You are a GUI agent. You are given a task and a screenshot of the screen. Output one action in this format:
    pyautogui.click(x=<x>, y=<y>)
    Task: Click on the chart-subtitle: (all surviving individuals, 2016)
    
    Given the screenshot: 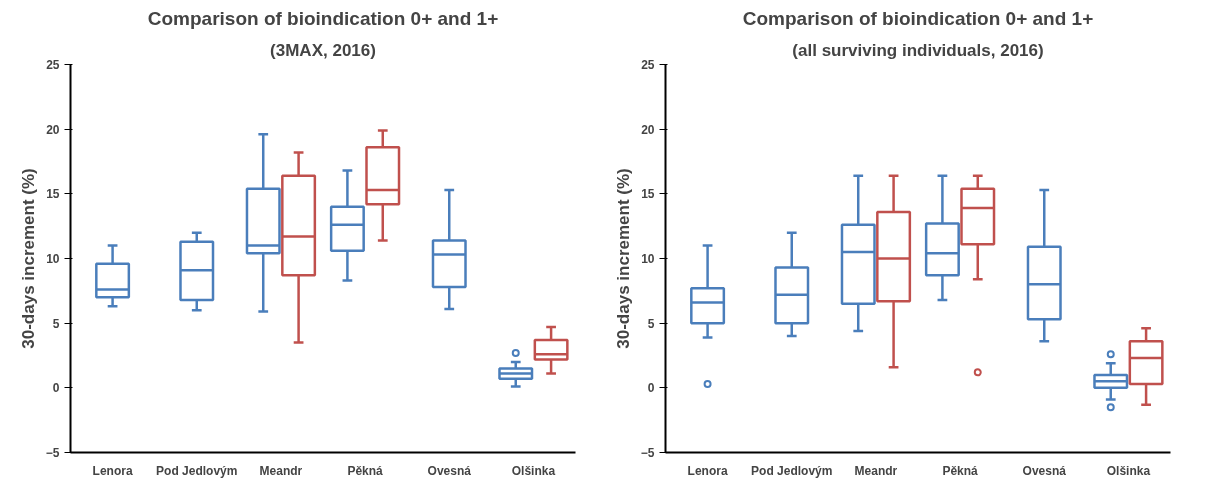 What is the action you would take?
    pyautogui.click(x=918, y=50)
    